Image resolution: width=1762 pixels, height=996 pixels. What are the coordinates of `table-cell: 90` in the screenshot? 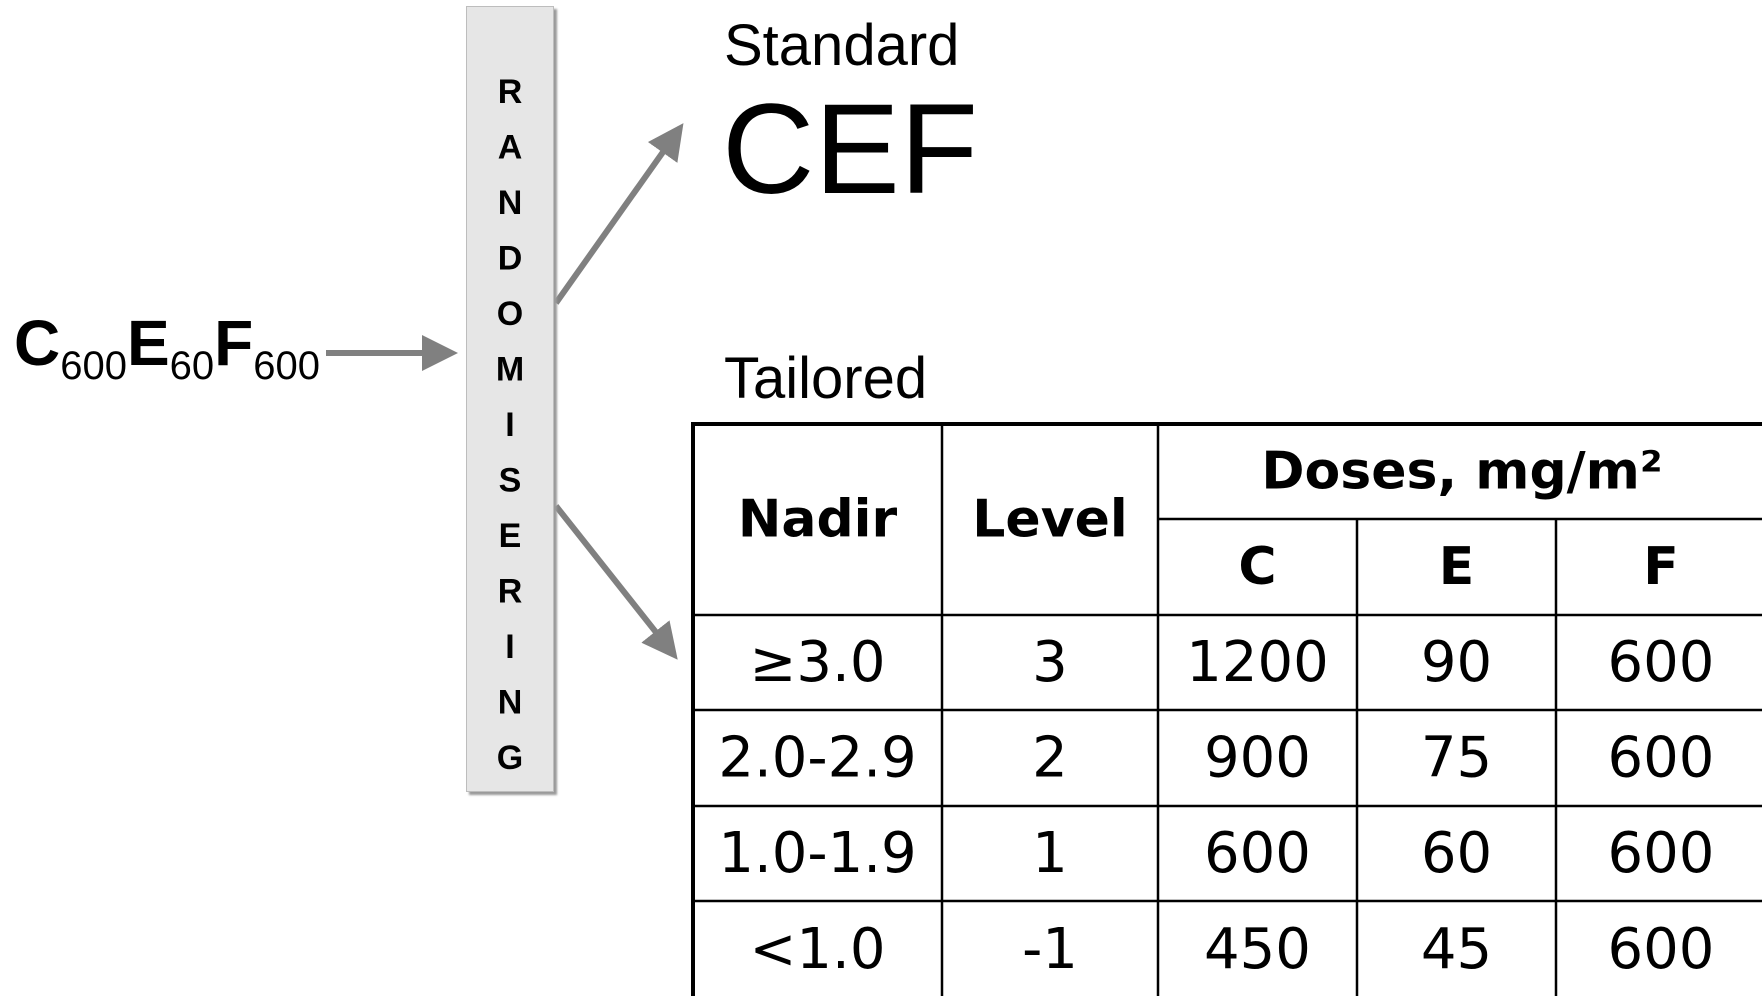 It's located at (1456, 662).